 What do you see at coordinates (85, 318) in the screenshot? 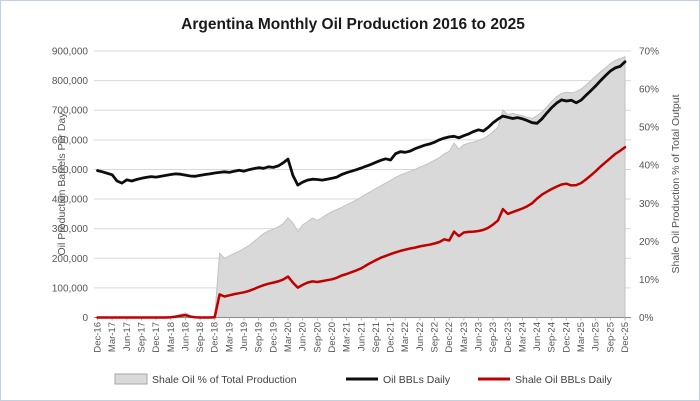
I see `left-tick-label: 0` at bounding box center [85, 318].